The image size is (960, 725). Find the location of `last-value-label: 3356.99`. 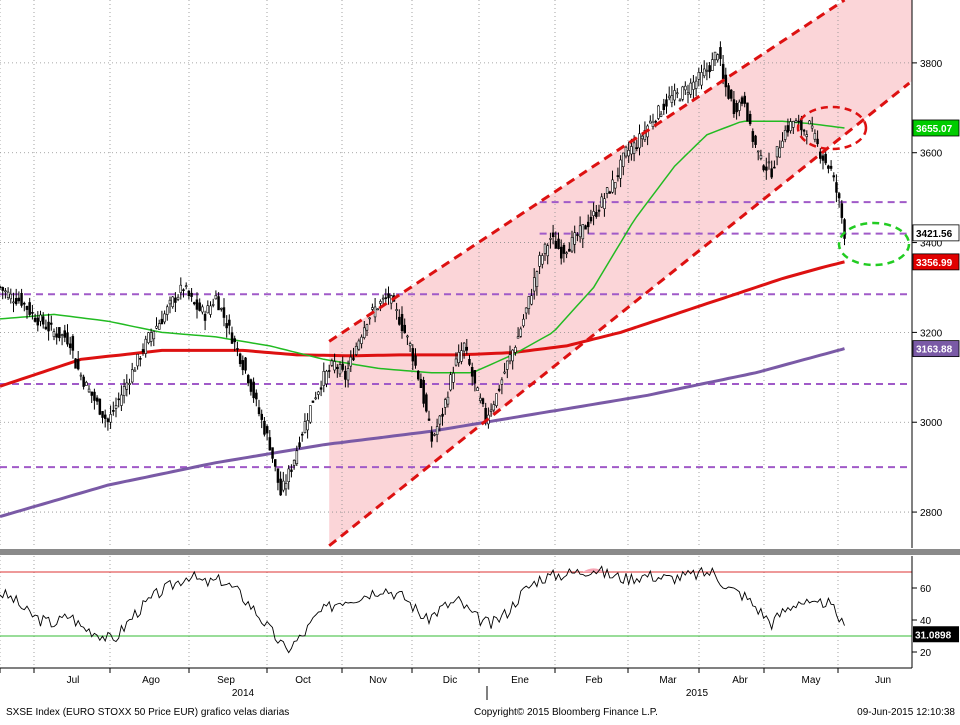

last-value-label: 3356.99 is located at coordinates (934, 263).